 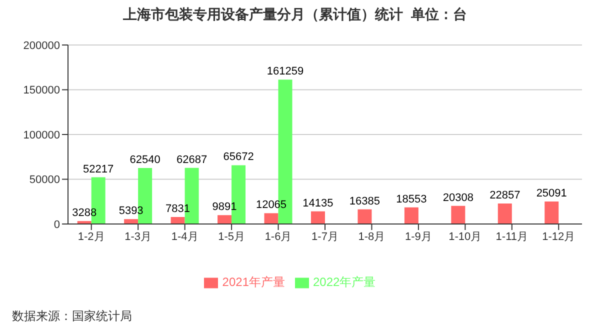 I want to click on data-label: 18553, so click(x=411, y=199).